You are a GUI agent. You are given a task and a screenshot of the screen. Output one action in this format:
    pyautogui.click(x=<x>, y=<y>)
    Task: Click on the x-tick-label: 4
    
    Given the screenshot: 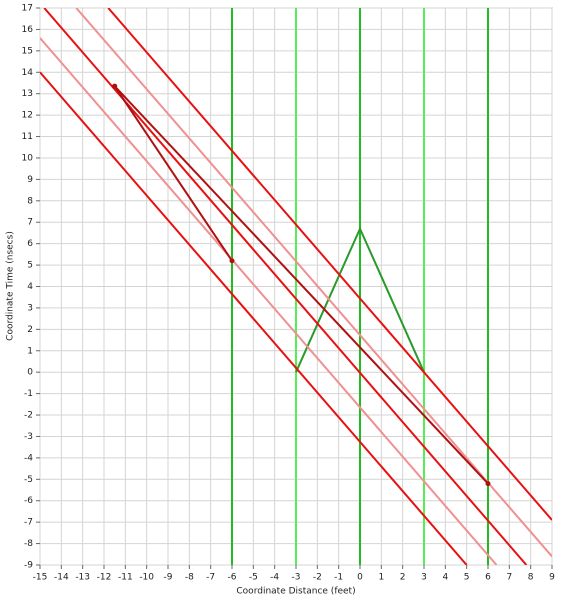 What is the action you would take?
    pyautogui.click(x=445, y=578)
    